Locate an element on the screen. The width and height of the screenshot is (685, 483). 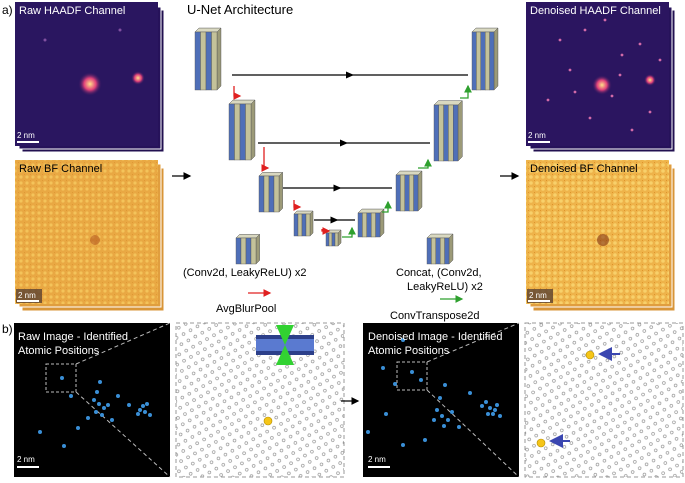
raw-bf-title: Raw BF Channel is located at coordinates (60, 169).